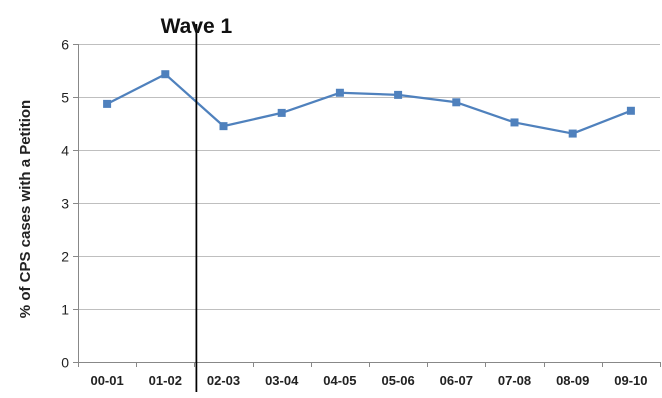  What do you see at coordinates (456, 380) in the screenshot?
I see `x-tick-label: 06-07` at bounding box center [456, 380].